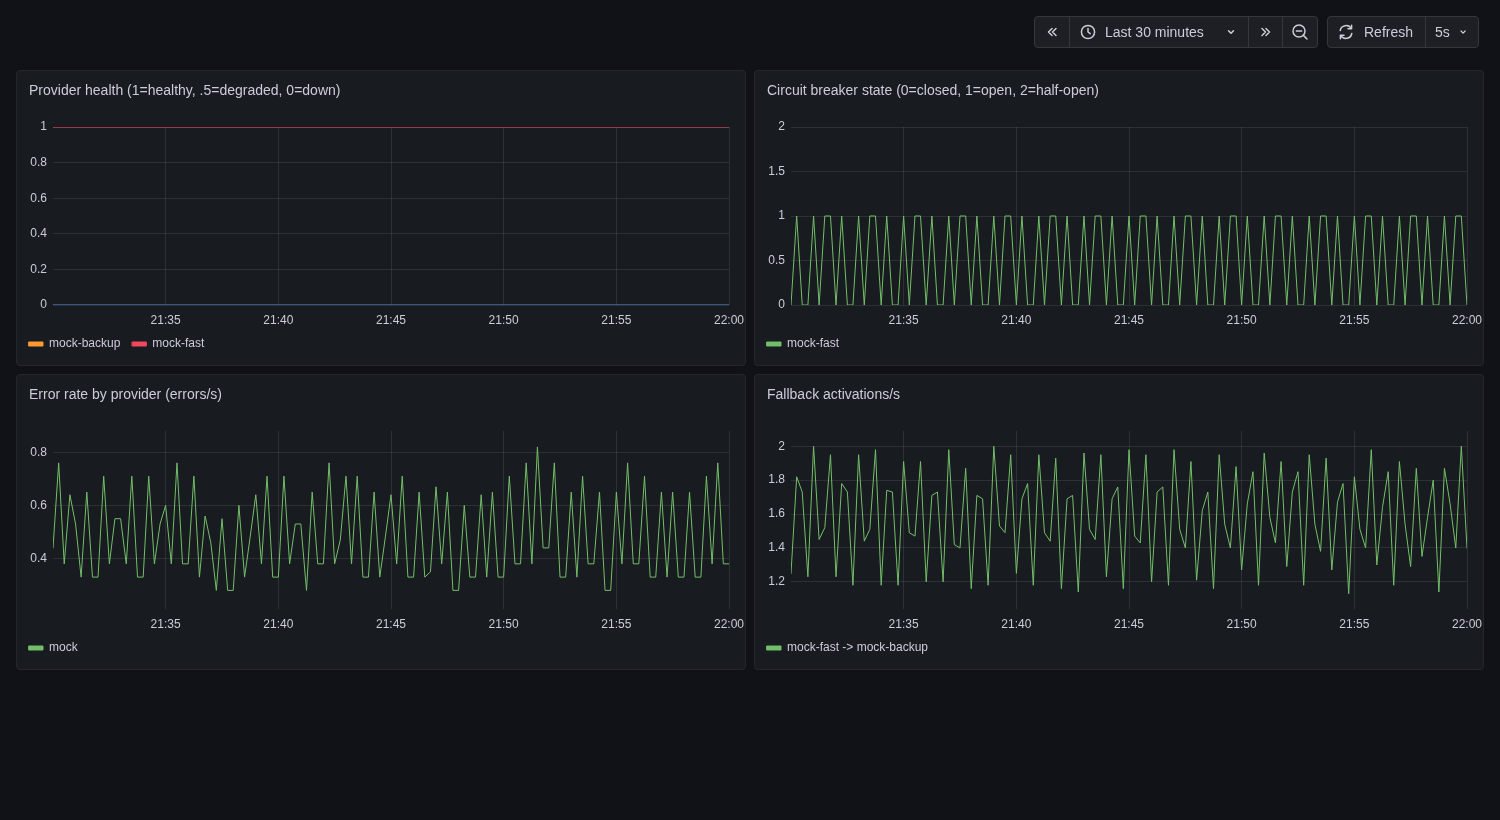  I want to click on text: Last 30 minutes, so click(1154, 32).